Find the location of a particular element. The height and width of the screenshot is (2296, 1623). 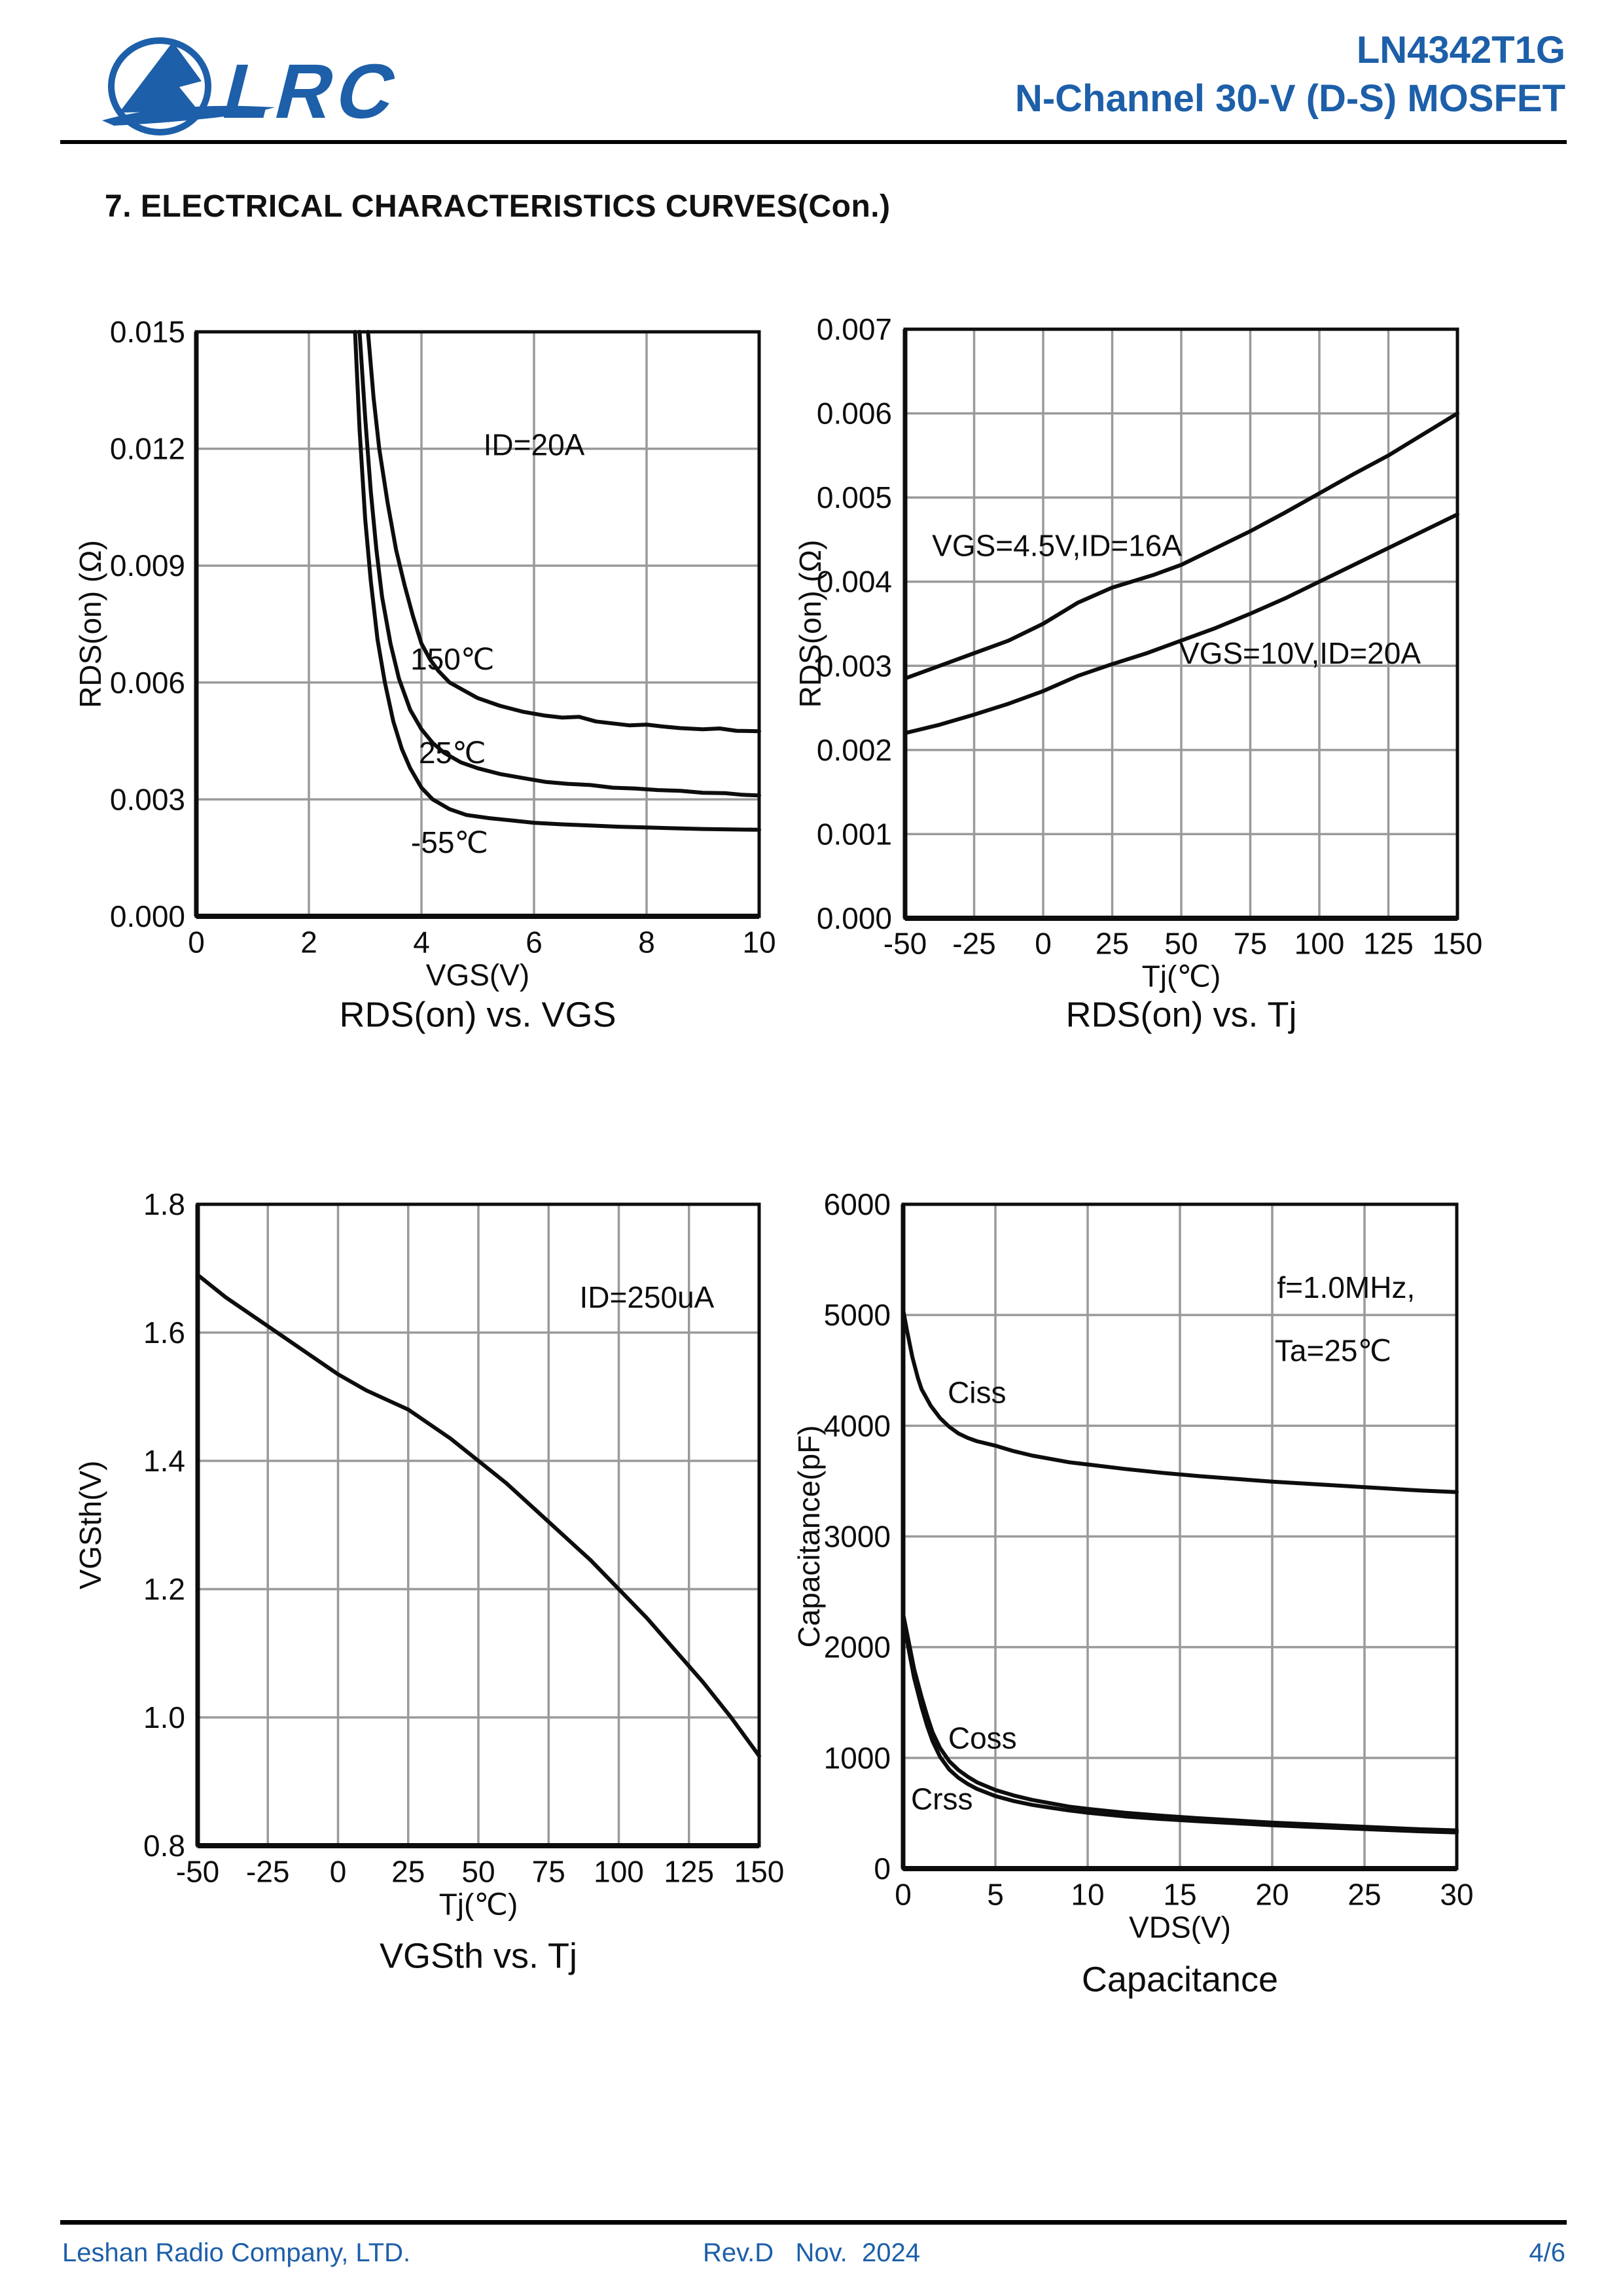

x-axis-label: VDS(V) is located at coordinates (1180, 1927).